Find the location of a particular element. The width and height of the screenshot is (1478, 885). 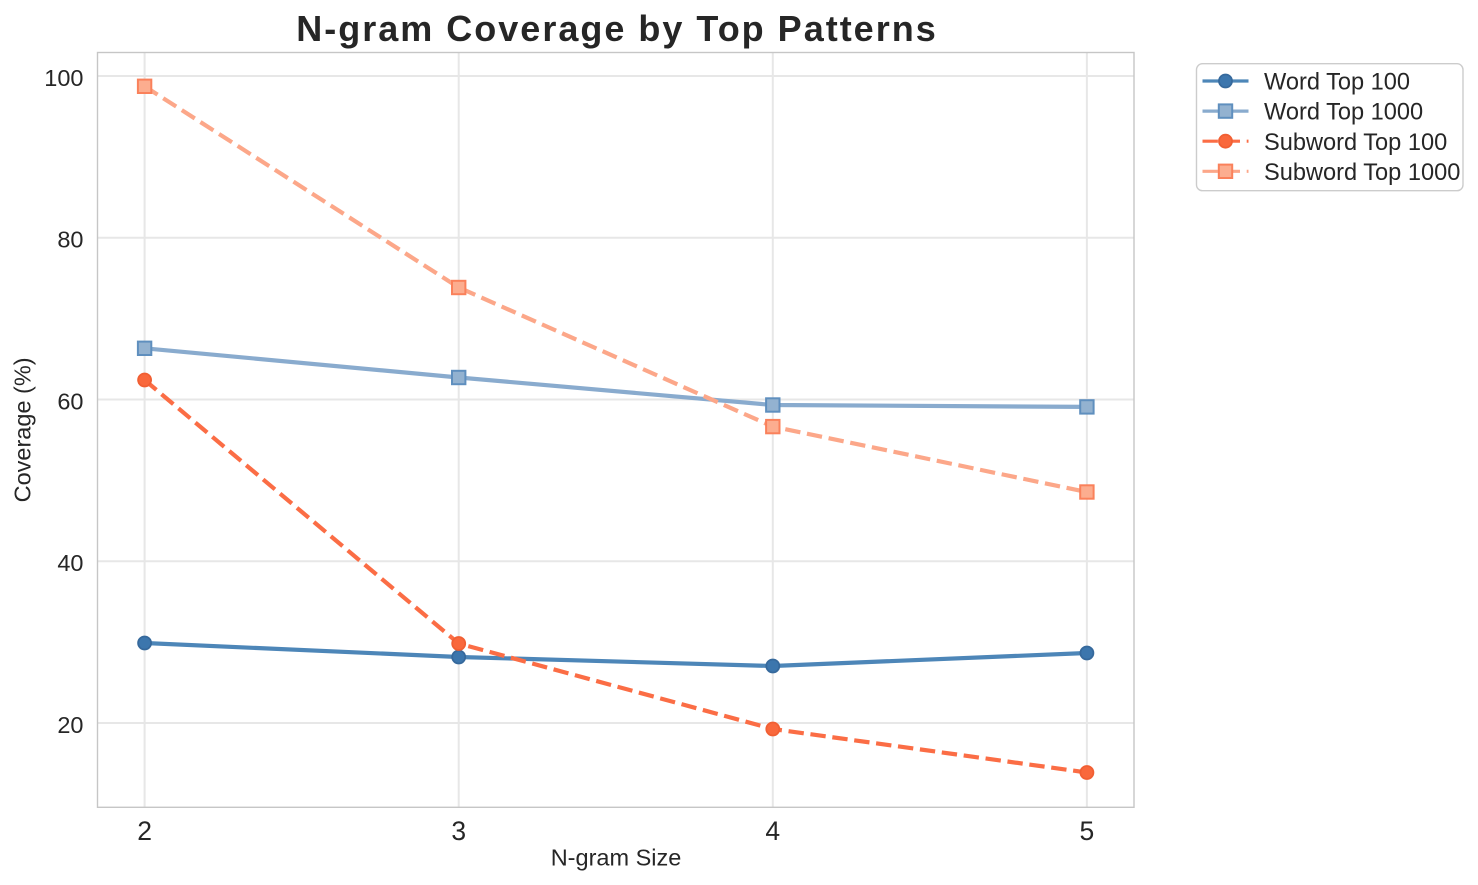

svg-text:N-gram Coverage by Top Pattern: N-gram Coverage by Top Patterns is located at coordinates (616, 28).